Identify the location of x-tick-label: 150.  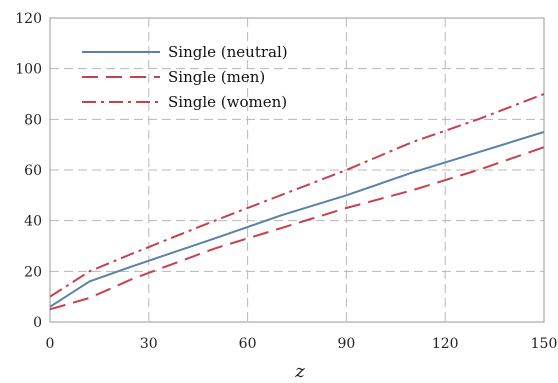
(544, 344).